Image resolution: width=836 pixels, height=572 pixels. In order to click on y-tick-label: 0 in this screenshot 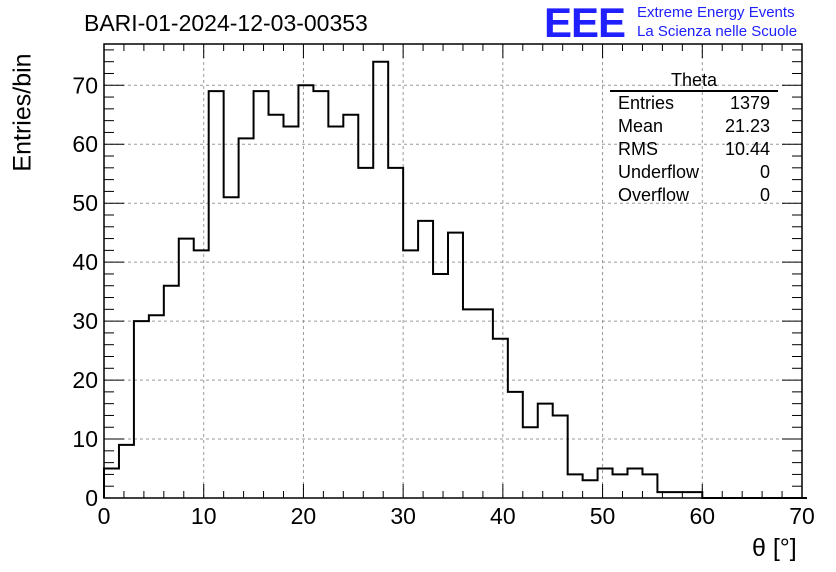, I will do `click(91, 498)`.